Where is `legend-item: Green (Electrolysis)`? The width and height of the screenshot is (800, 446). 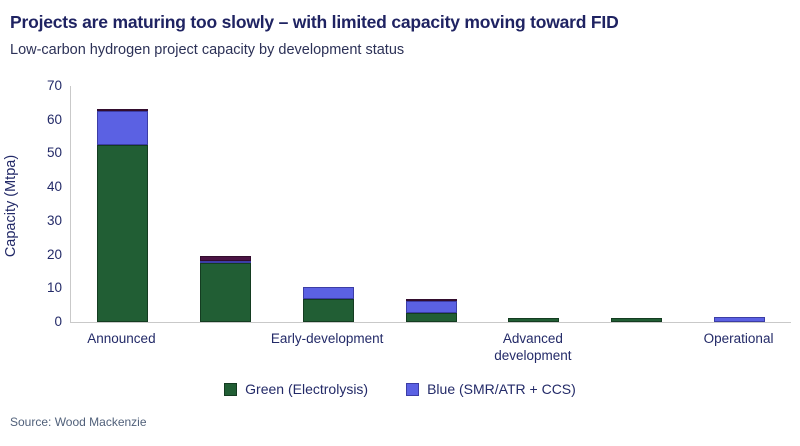 legend-item: Green (Electrolysis) is located at coordinates (296, 389).